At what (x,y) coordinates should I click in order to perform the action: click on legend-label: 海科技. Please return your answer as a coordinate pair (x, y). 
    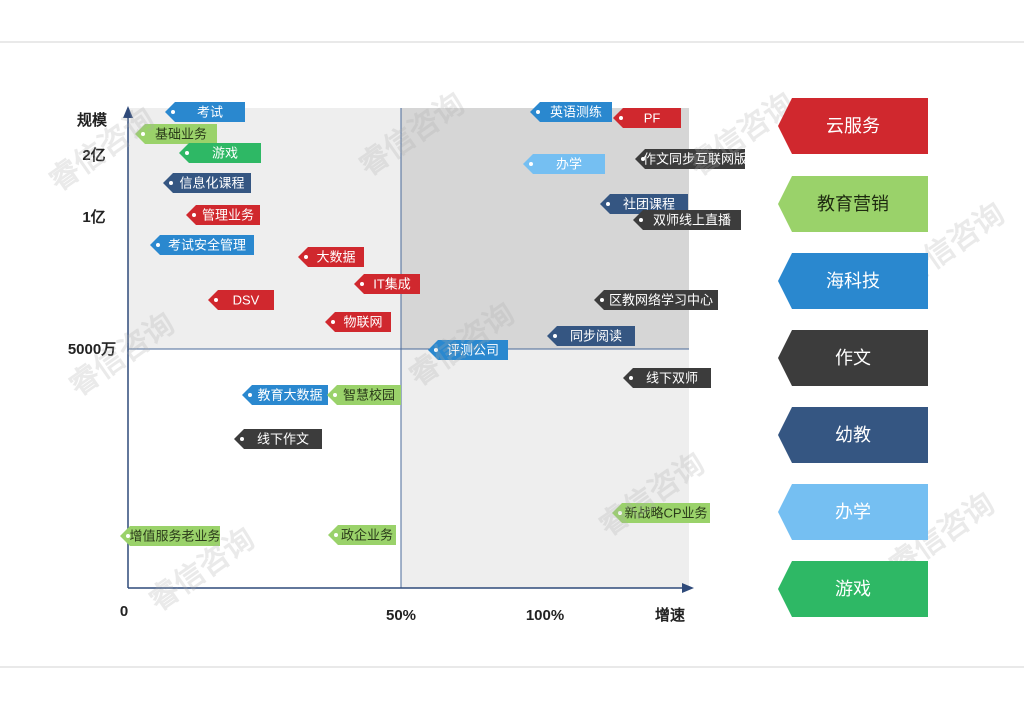
    Looking at the image, I should click on (853, 281).